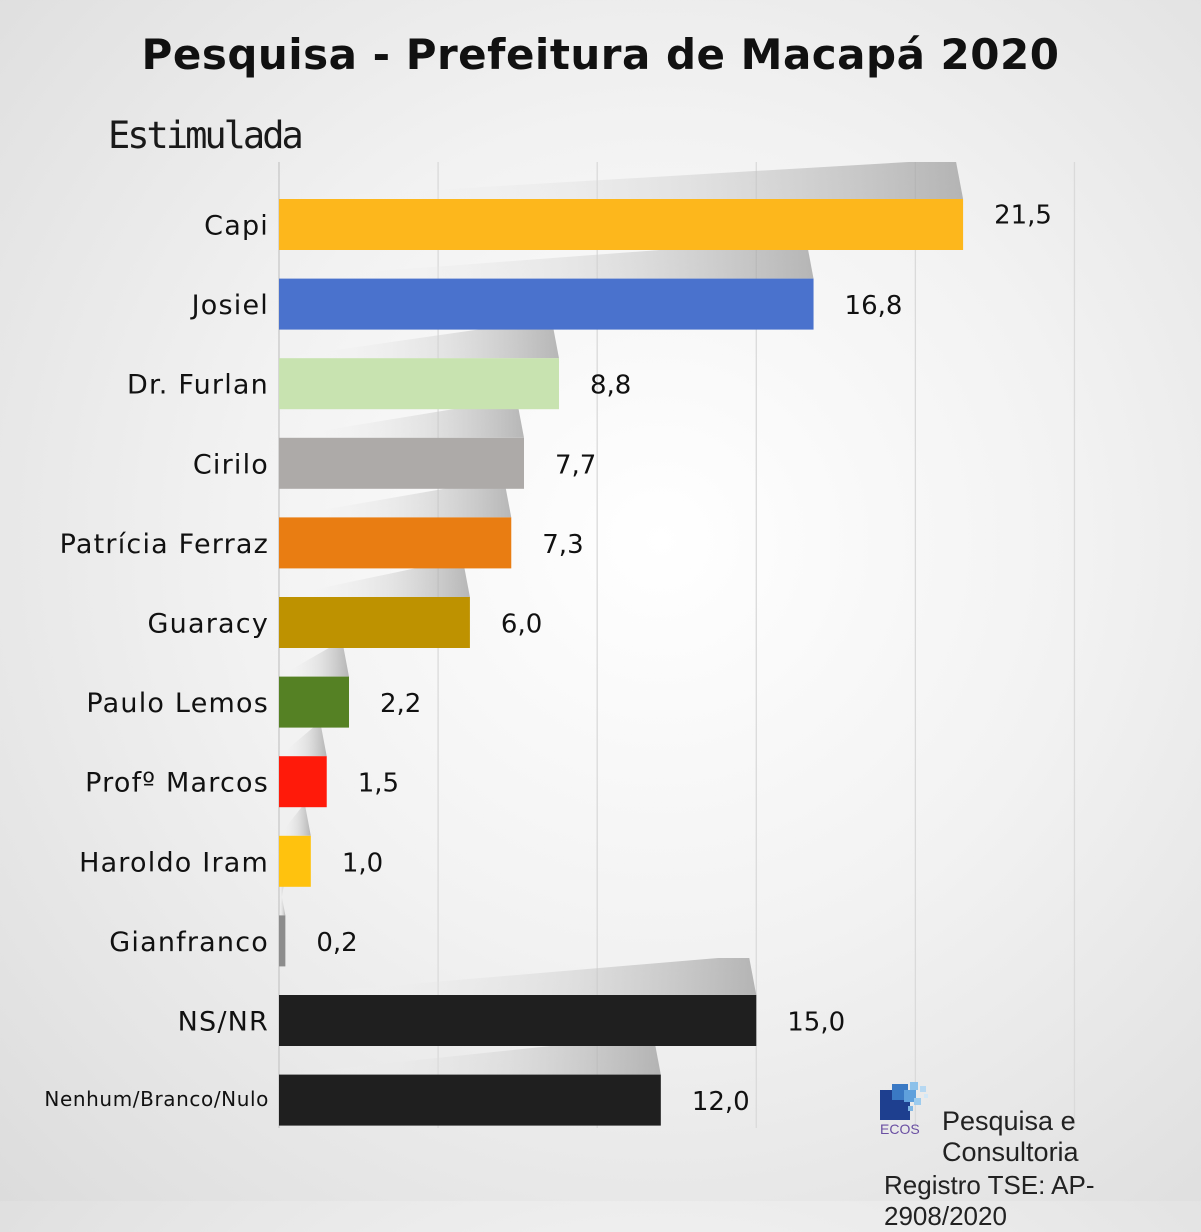 The image size is (1201, 1232). I want to click on category-label: Cirilo, so click(231, 464).